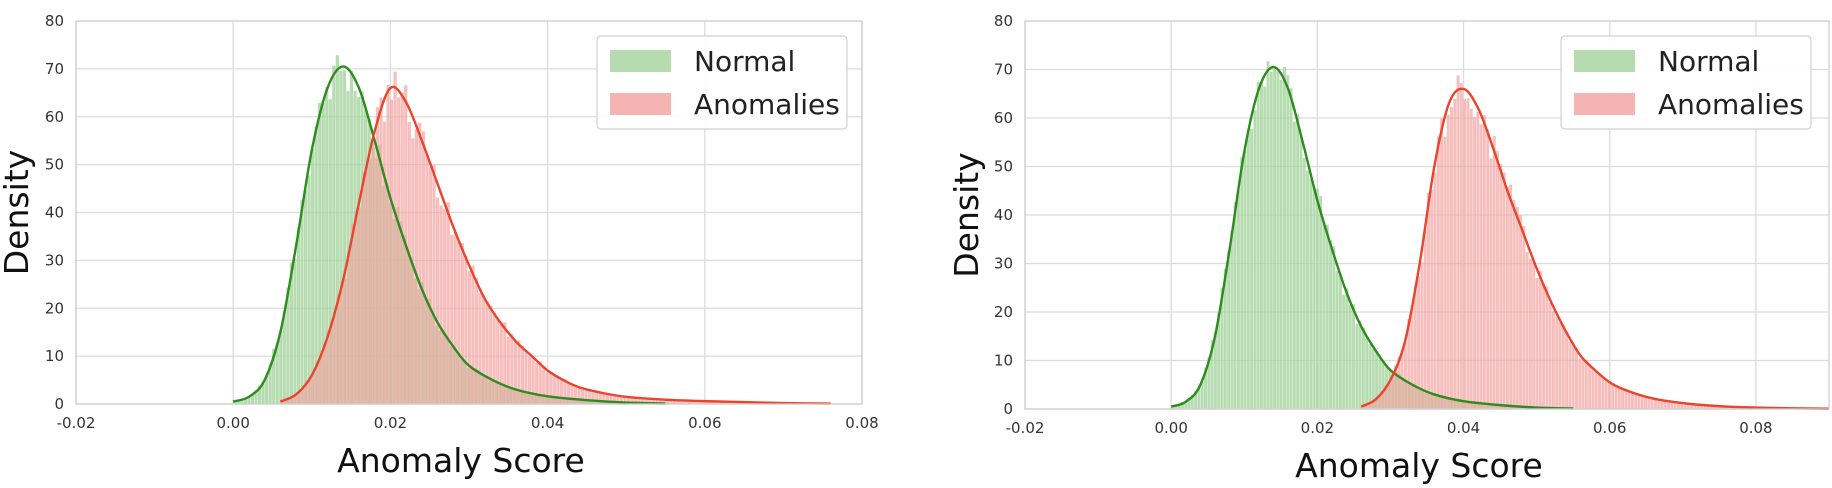  I want to click on x-tick-label: 0.02, so click(390, 423).